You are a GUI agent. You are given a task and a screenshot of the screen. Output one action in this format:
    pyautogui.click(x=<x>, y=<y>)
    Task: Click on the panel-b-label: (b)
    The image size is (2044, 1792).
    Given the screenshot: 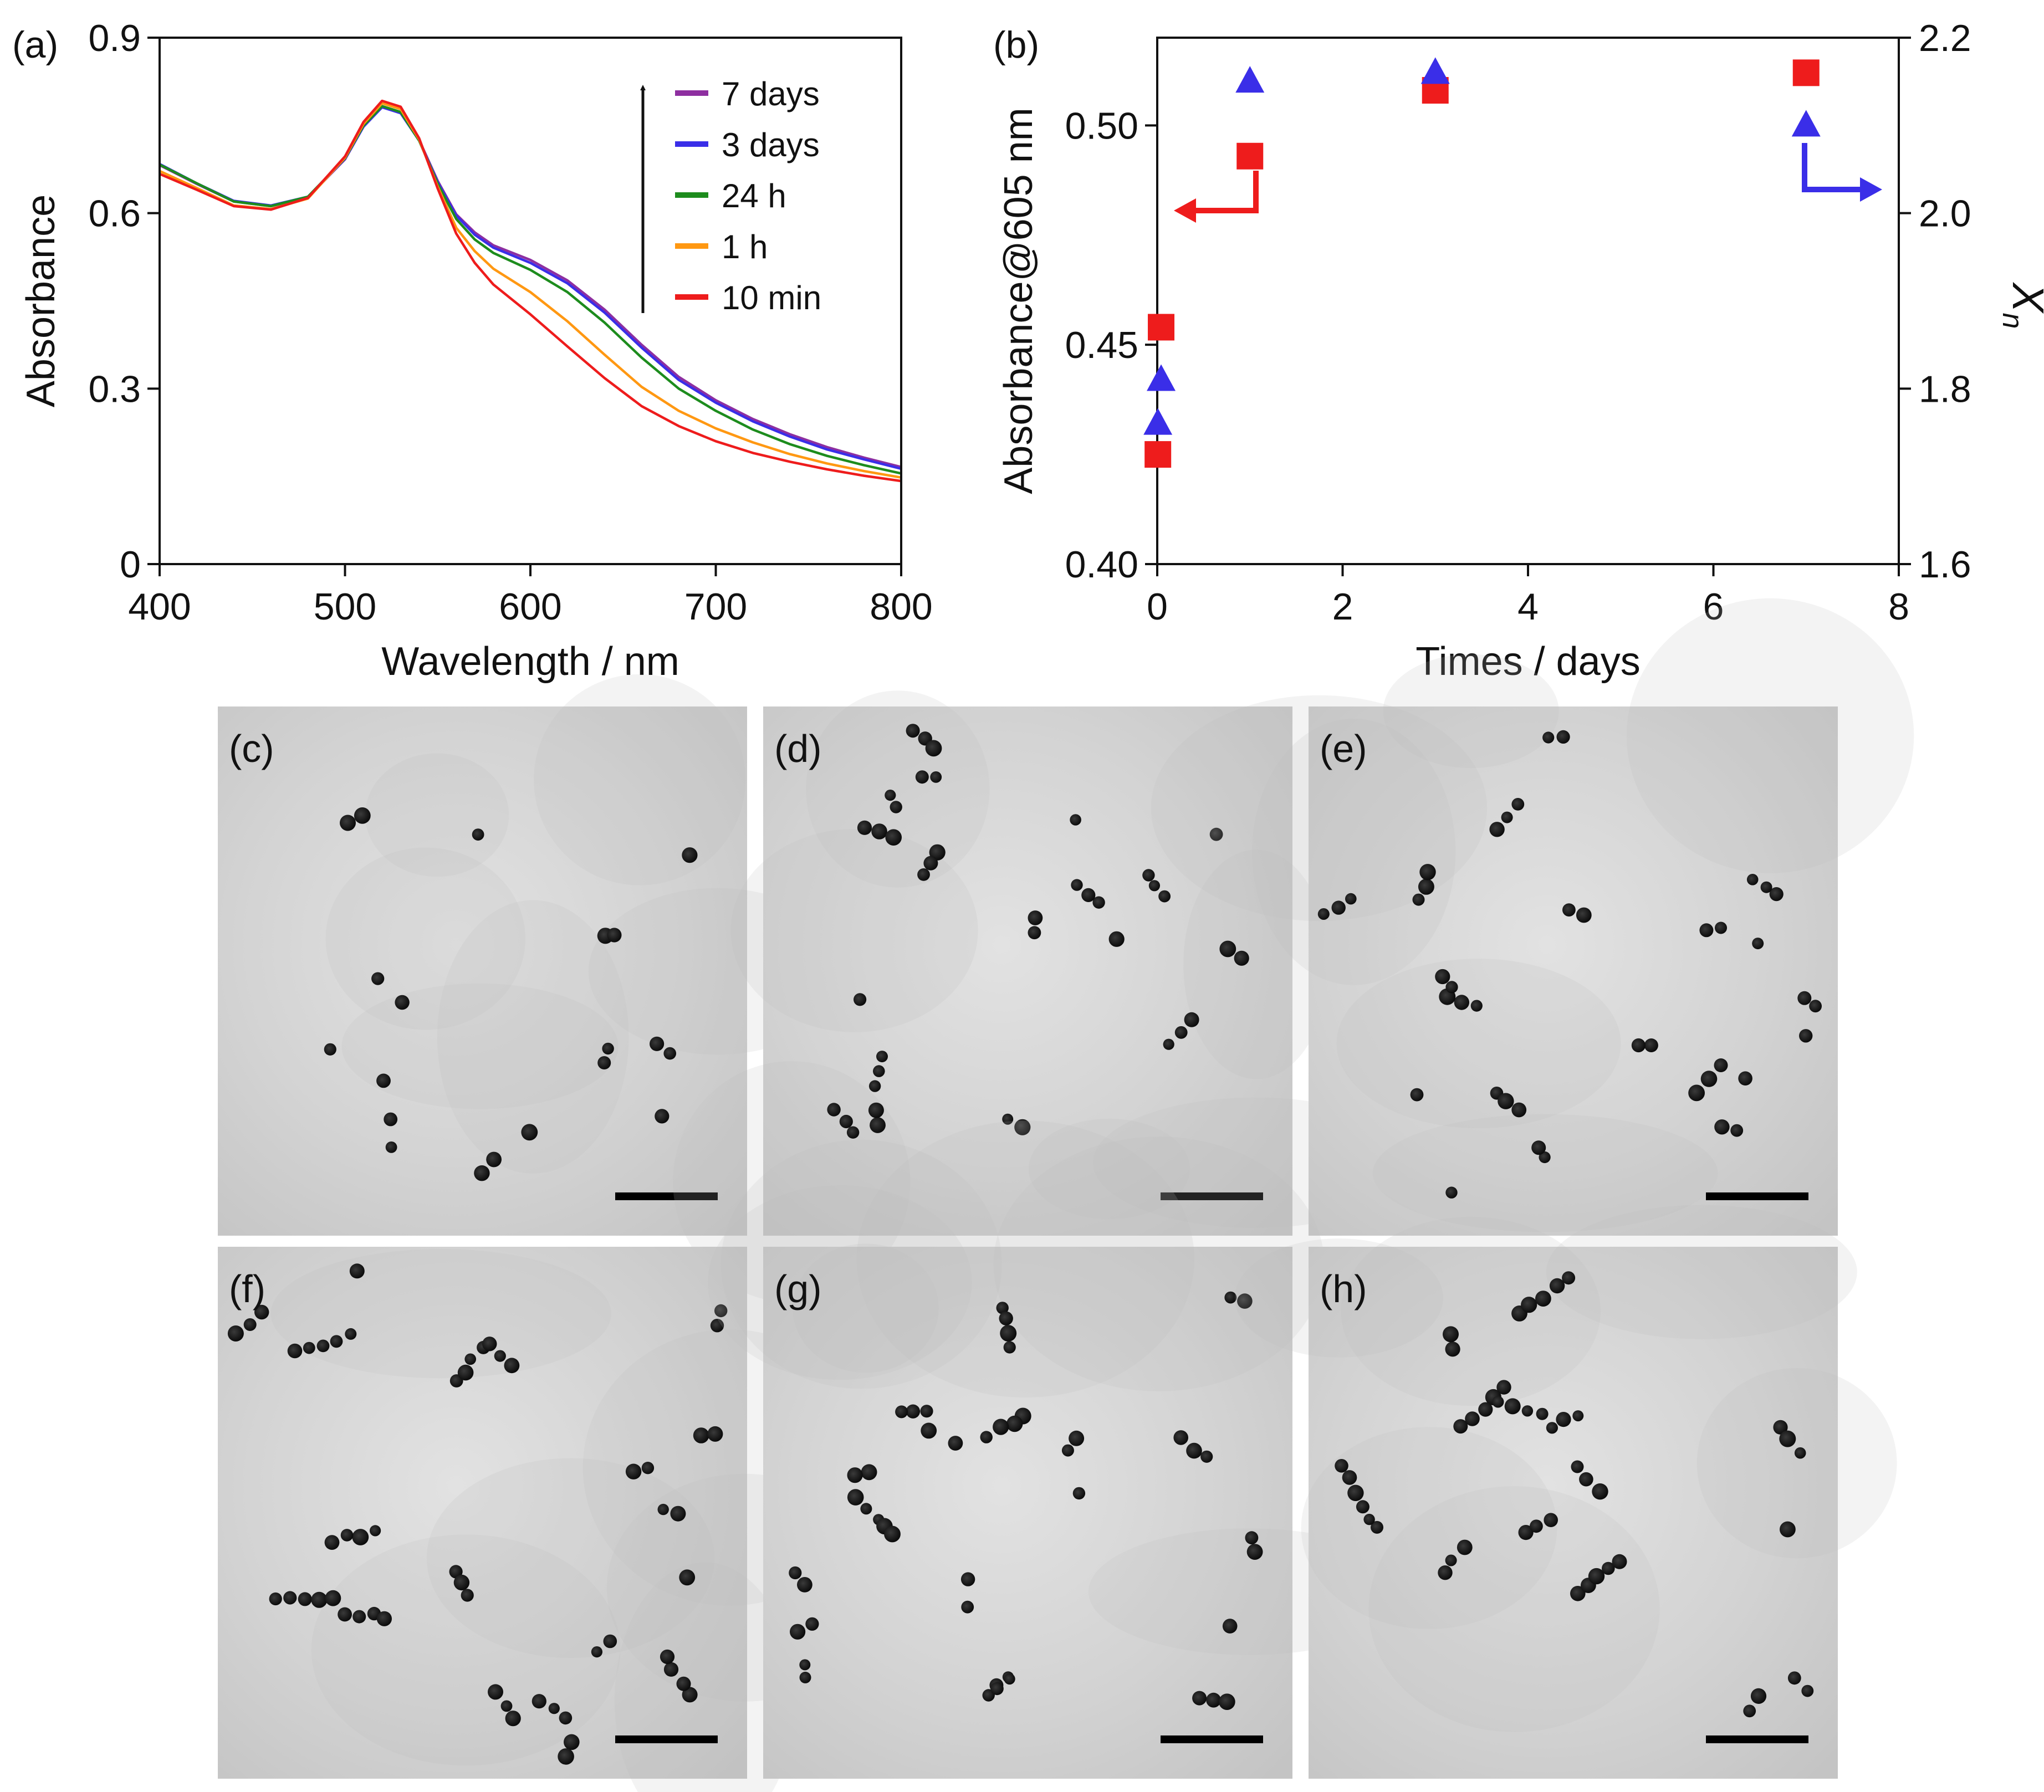 What is the action you would take?
    pyautogui.click(x=1016, y=45)
    